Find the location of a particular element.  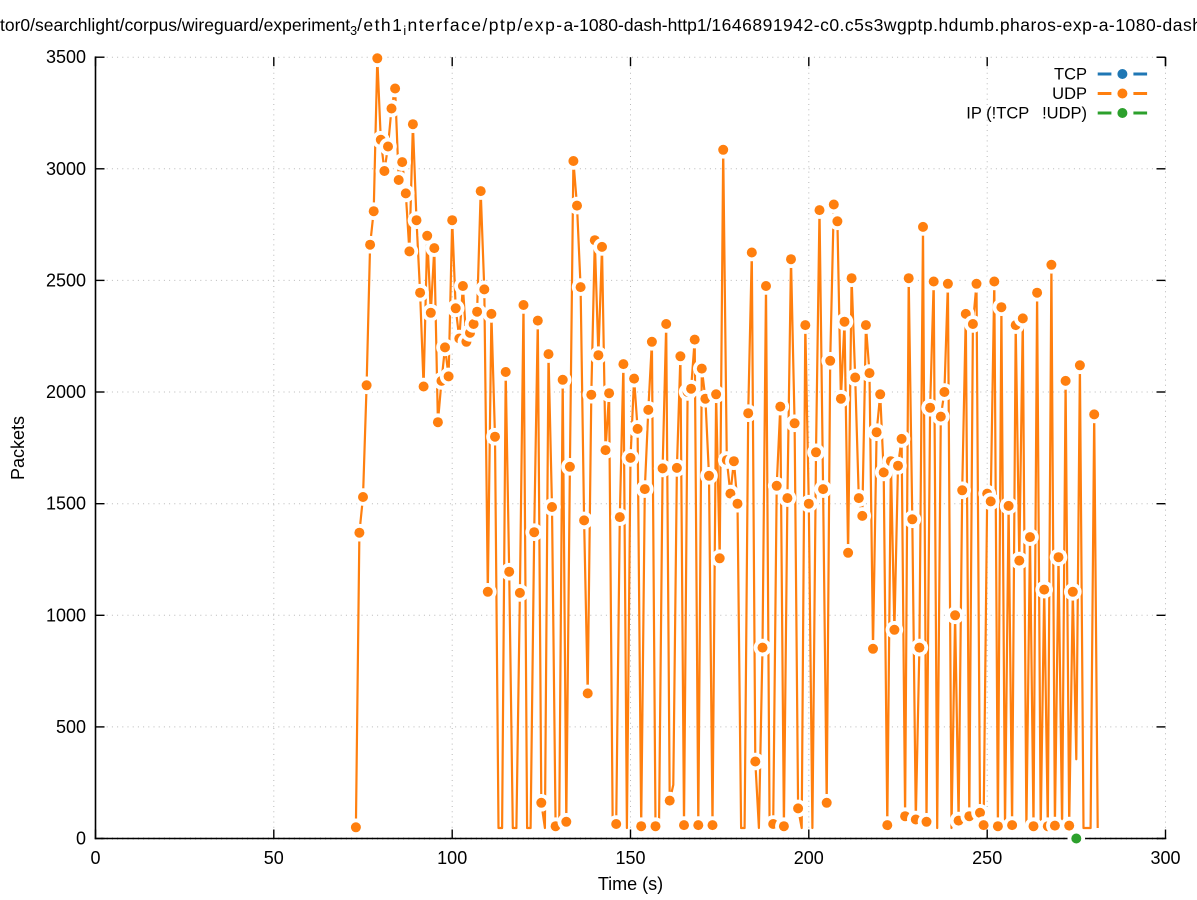

svg-text: 300 is located at coordinates (1165, 858).